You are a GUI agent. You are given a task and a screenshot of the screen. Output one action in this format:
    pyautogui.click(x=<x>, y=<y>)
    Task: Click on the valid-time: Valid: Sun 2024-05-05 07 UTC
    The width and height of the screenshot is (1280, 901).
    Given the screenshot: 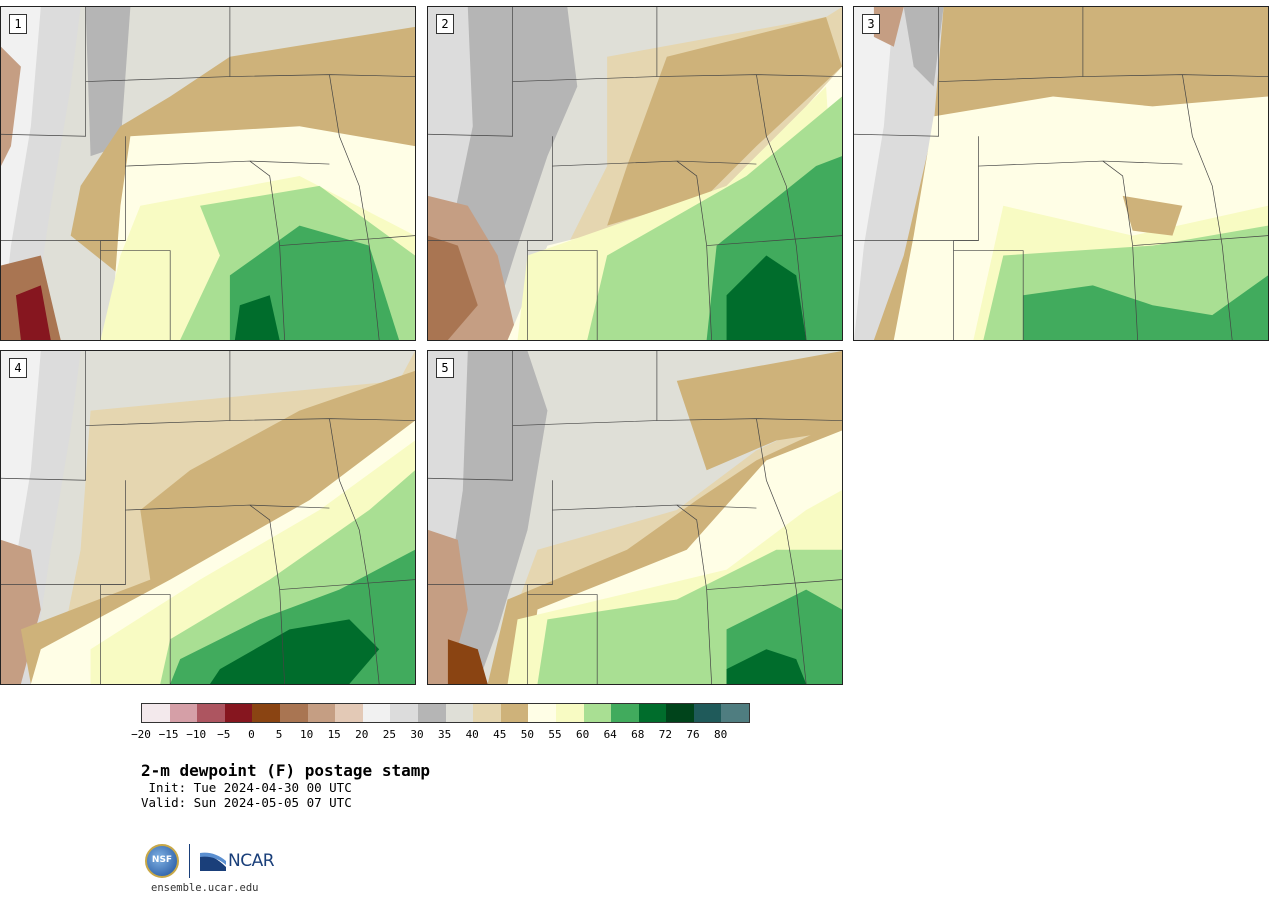 What is the action you would take?
    pyautogui.click(x=246, y=802)
    